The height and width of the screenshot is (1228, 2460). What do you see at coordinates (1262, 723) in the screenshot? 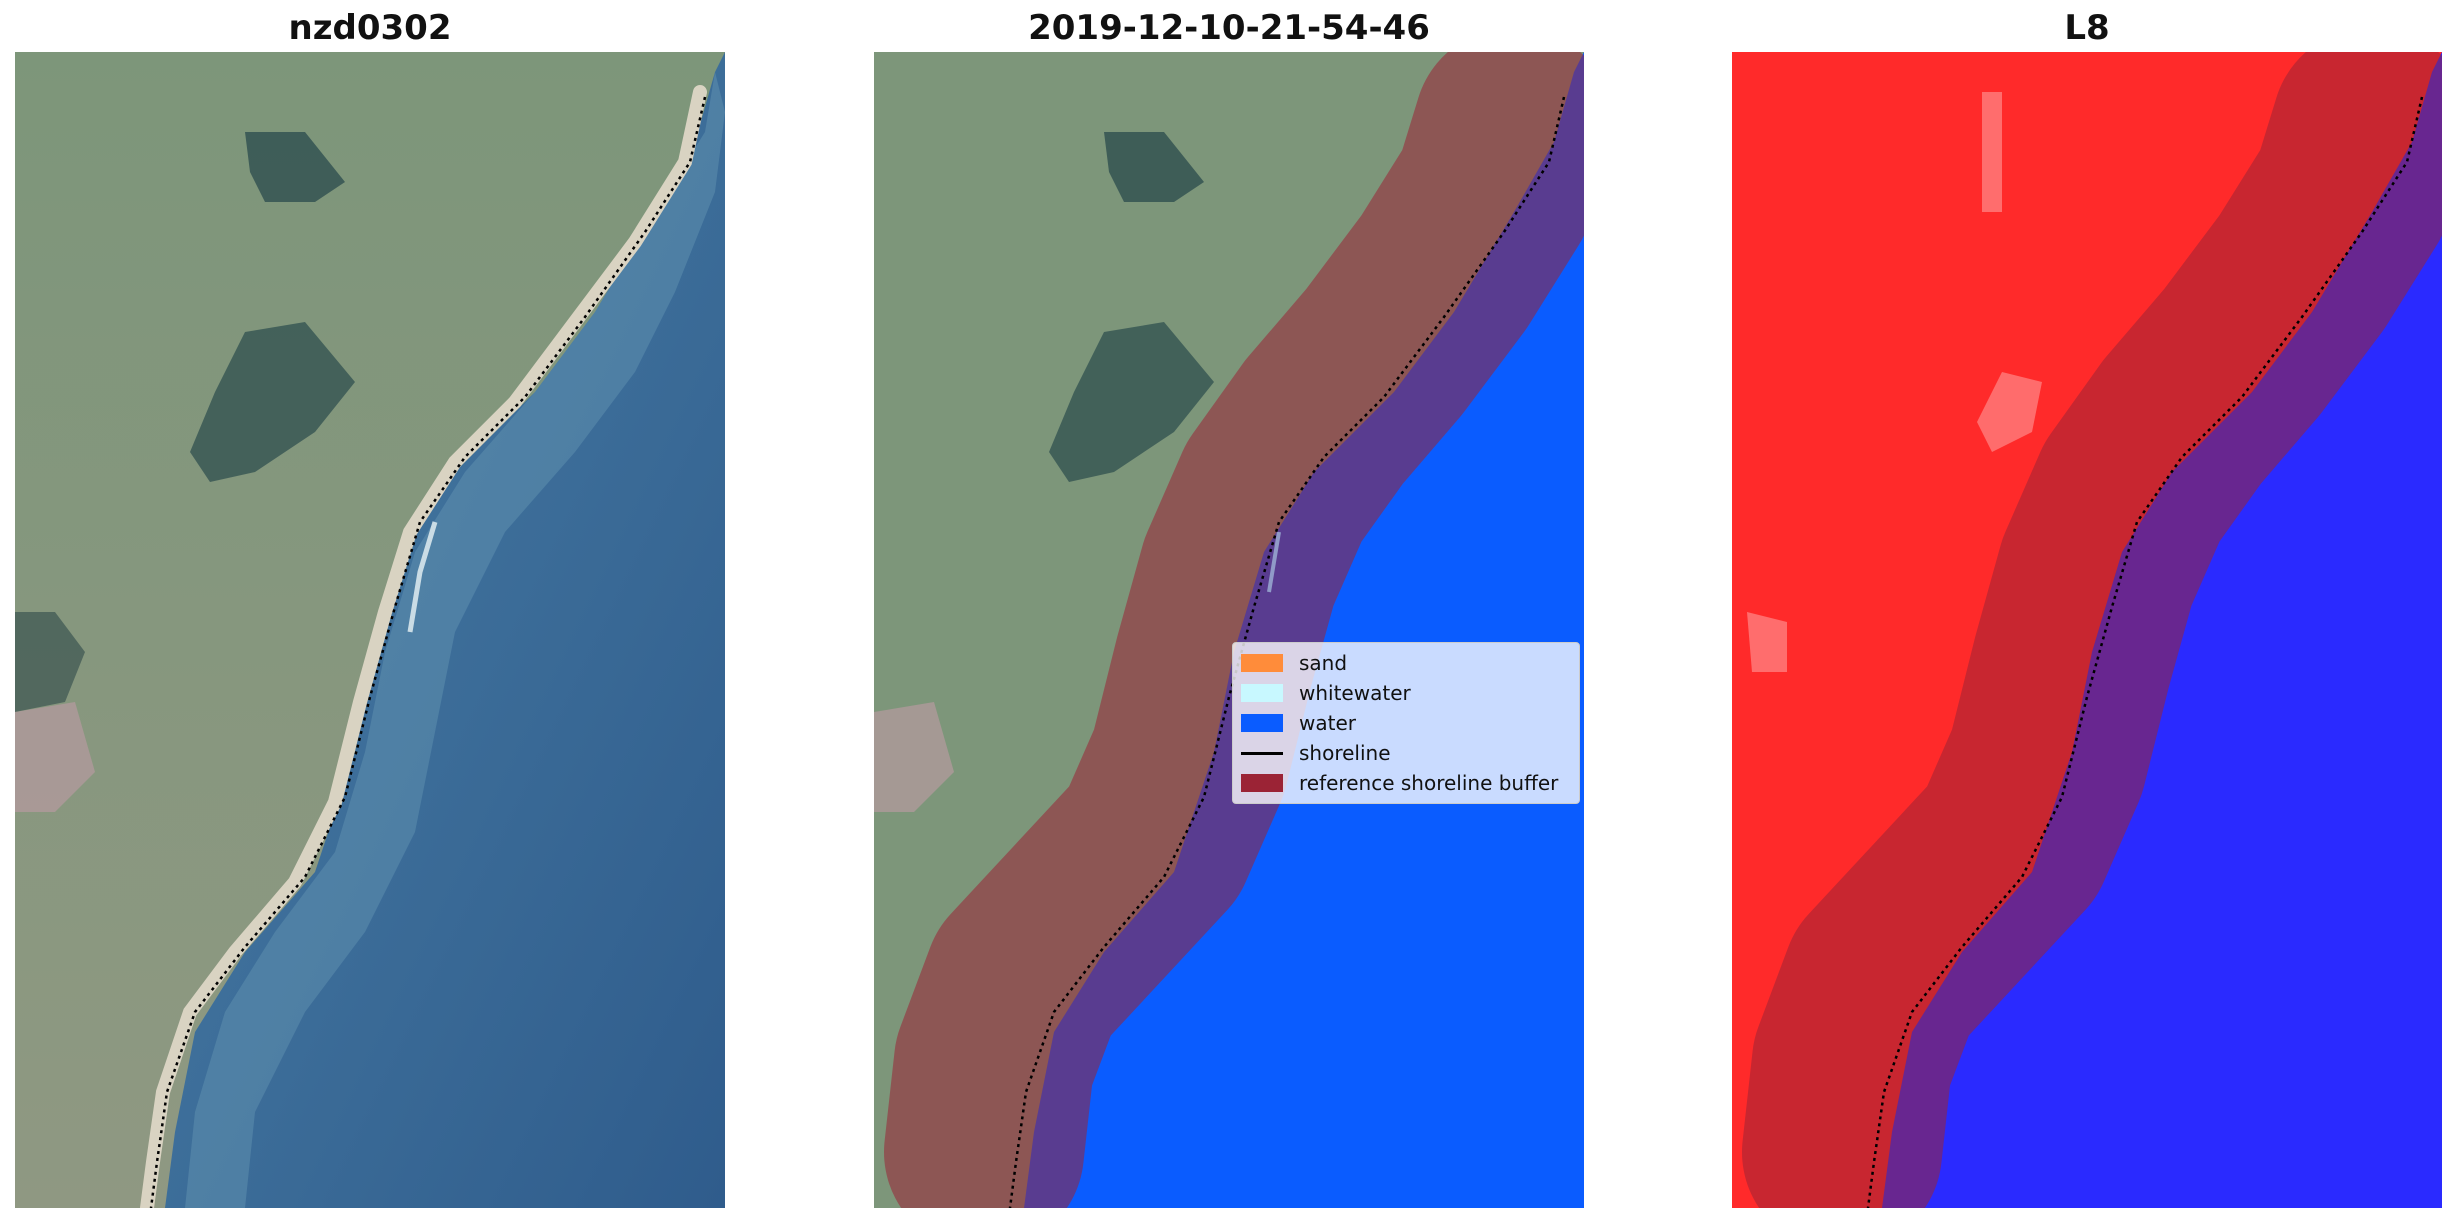
I see `water-swatch` at bounding box center [1262, 723].